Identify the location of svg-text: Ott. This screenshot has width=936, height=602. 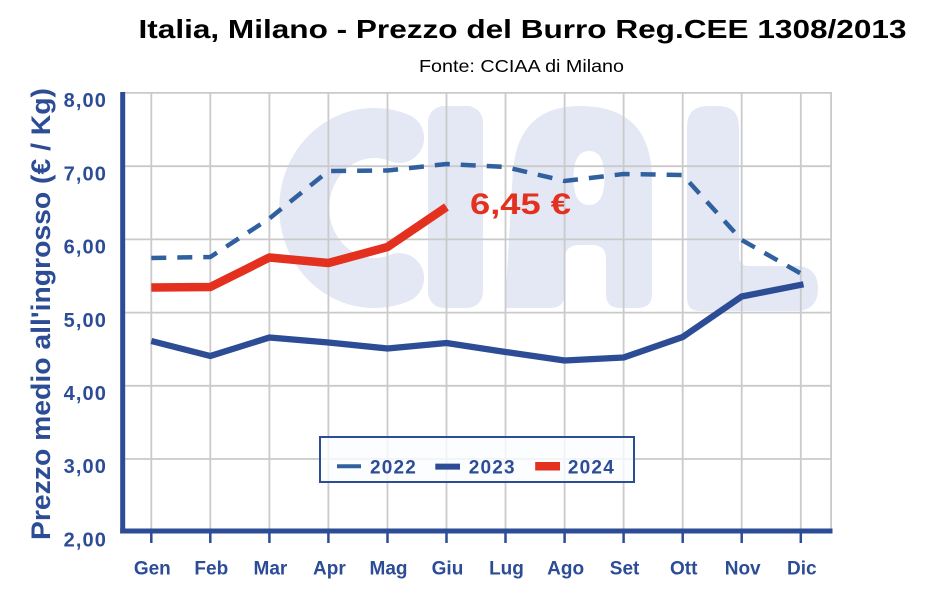
(684, 569).